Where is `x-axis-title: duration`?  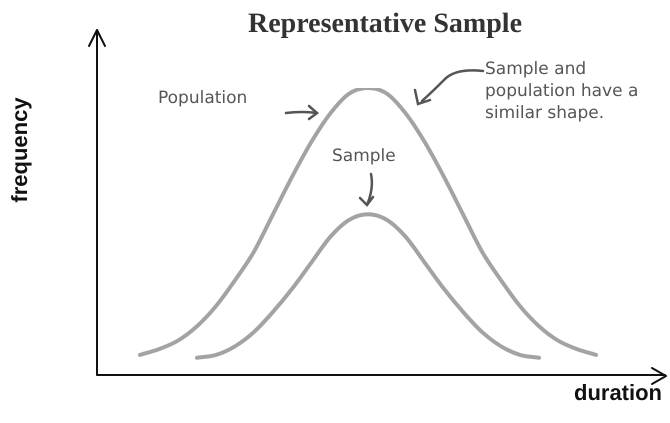 x-axis-title: duration is located at coordinates (618, 393).